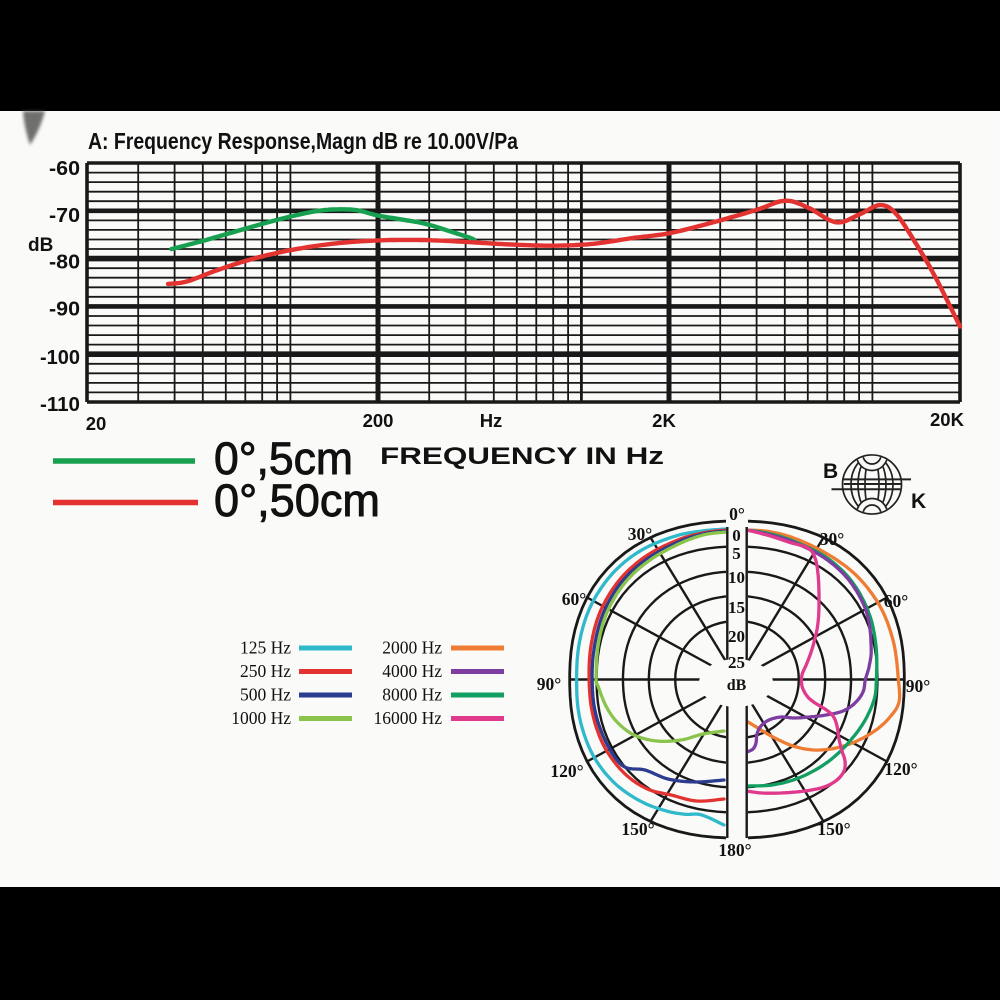  I want to click on svg-text: 0°, so click(737, 514).